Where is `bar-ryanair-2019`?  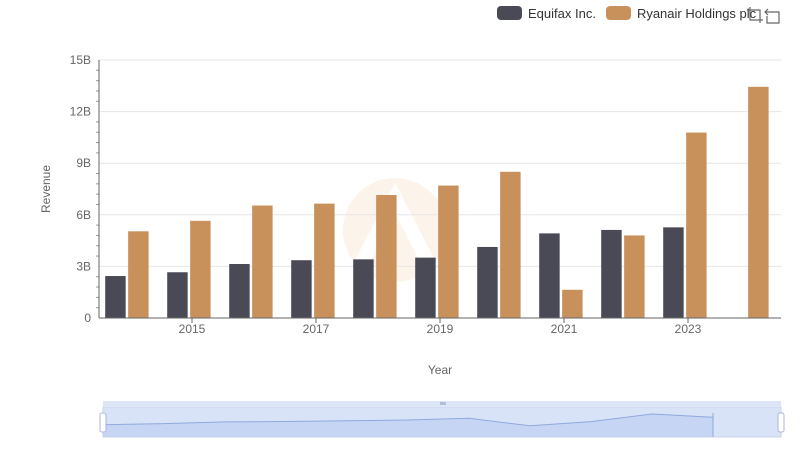
bar-ryanair-2019 is located at coordinates (448, 251).